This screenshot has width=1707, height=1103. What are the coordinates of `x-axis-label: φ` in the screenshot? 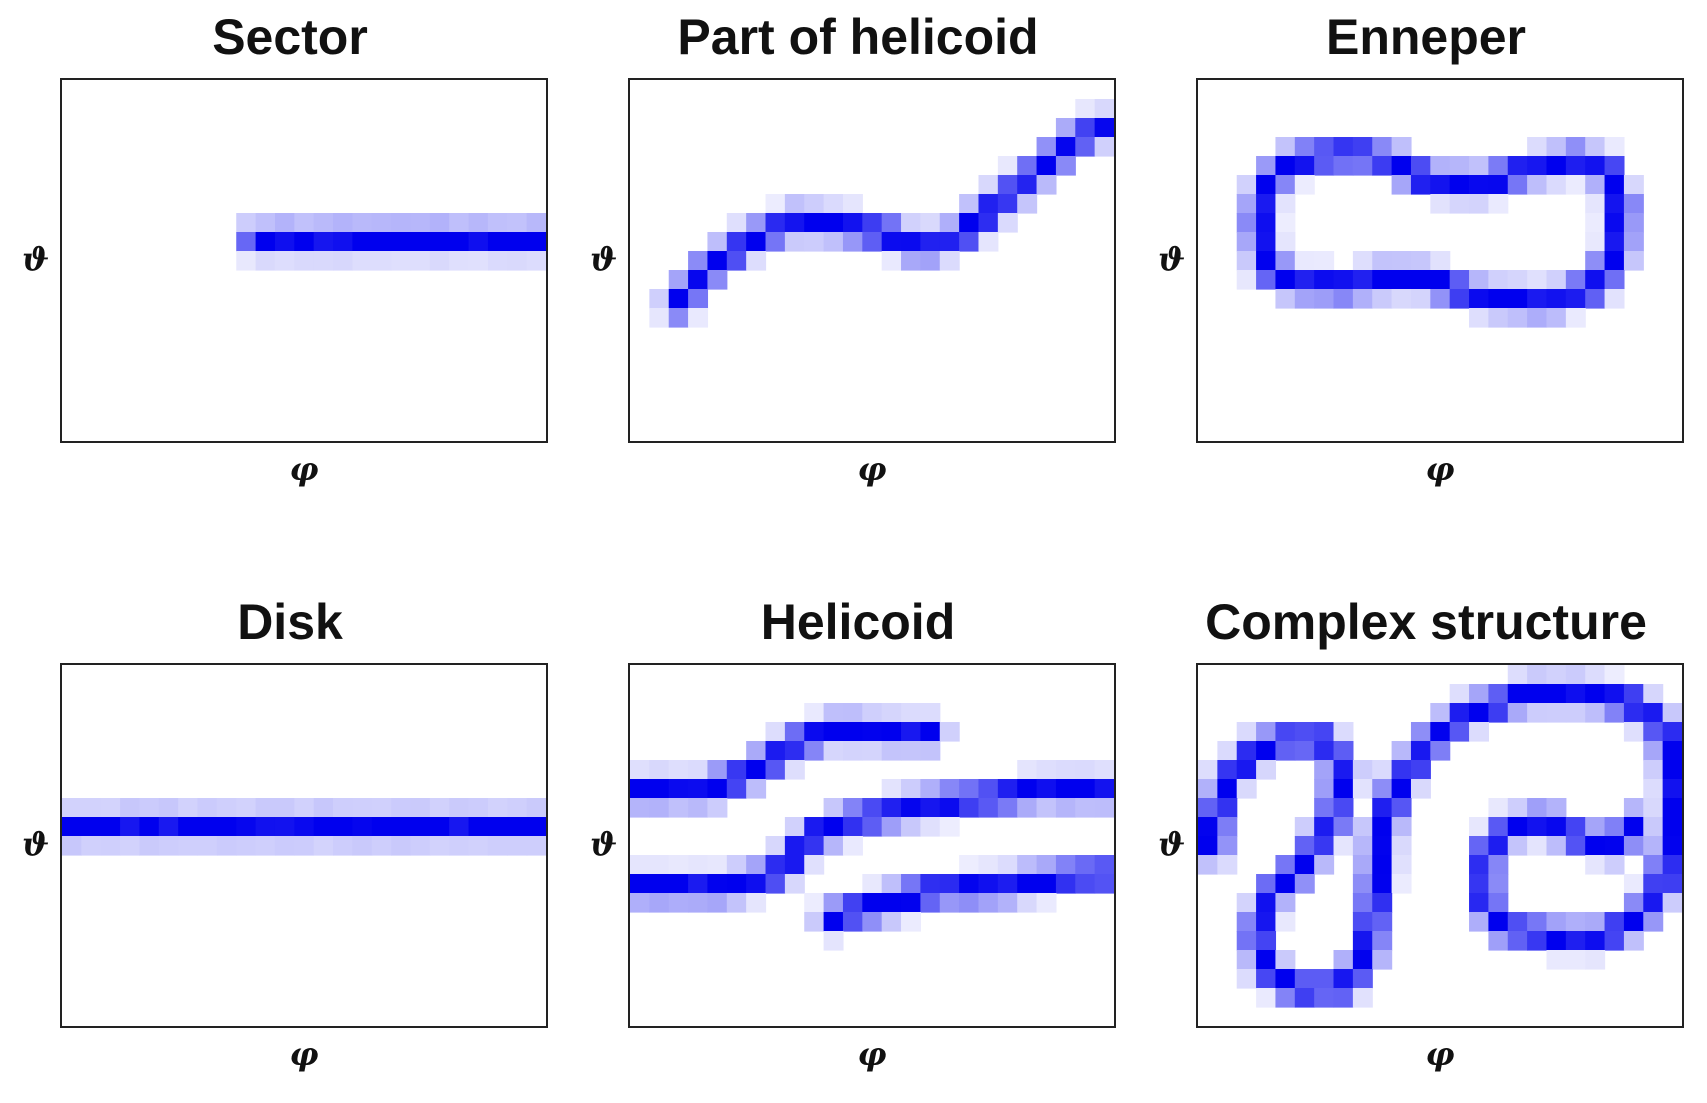 It's located at (872, 469).